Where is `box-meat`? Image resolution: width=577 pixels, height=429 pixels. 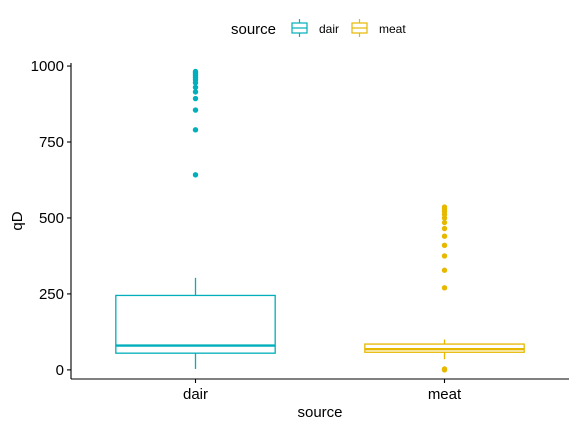
box-meat is located at coordinates (444, 288).